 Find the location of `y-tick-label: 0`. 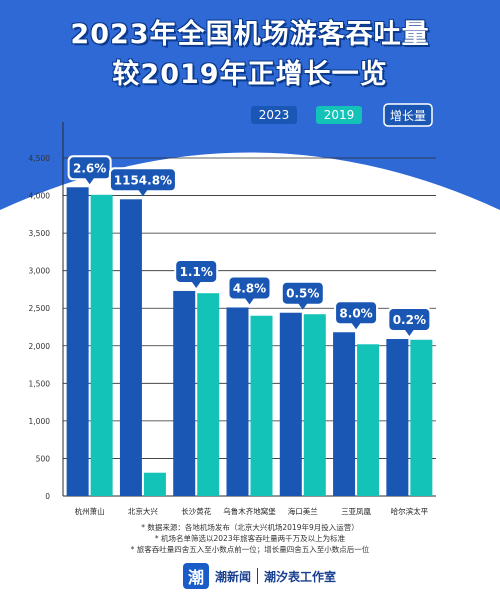

y-tick-label: 0 is located at coordinates (47, 496).